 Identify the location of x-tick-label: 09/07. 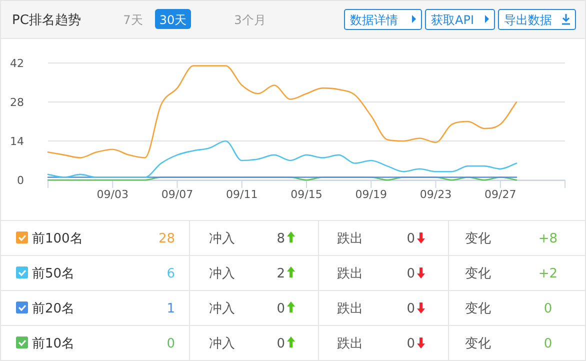
(177, 194).